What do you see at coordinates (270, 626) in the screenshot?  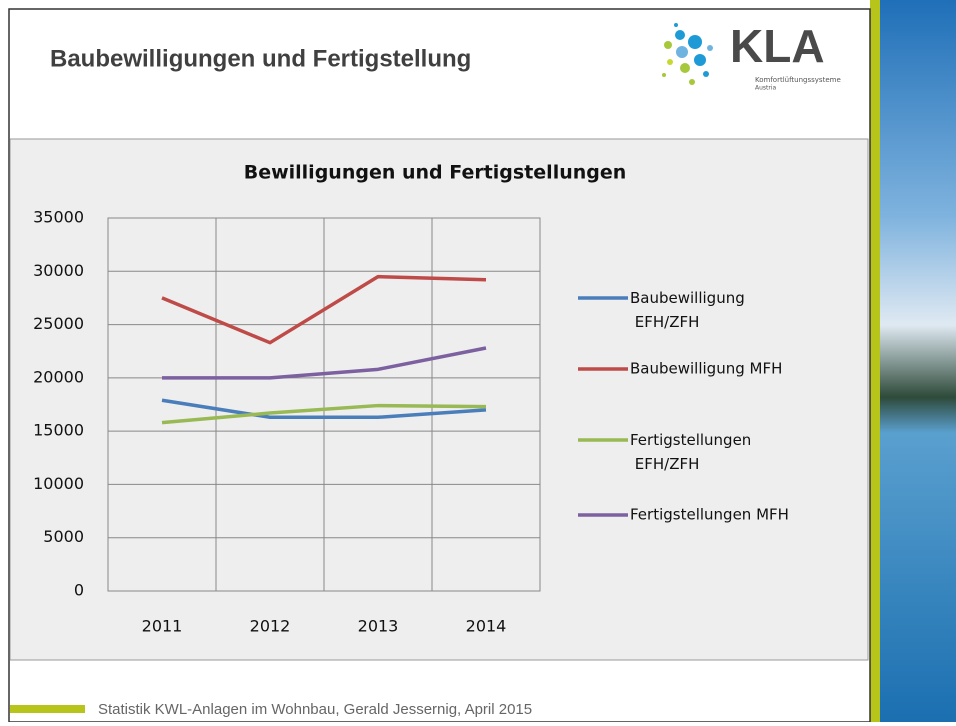 I see `x-tick-label: 2012` at bounding box center [270, 626].